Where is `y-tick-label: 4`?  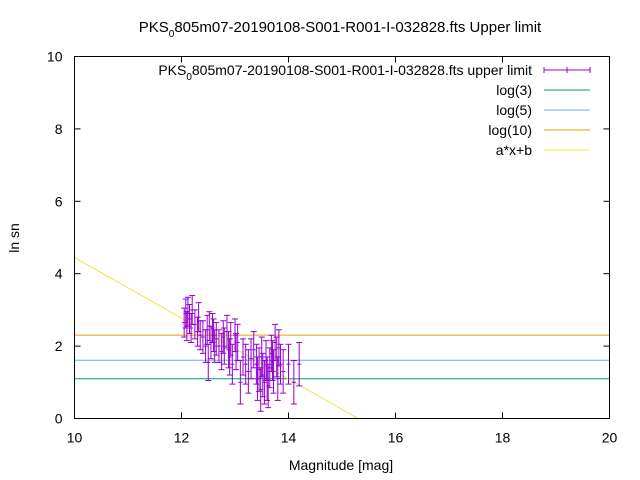
y-tick-label: 4 is located at coordinates (59, 274).